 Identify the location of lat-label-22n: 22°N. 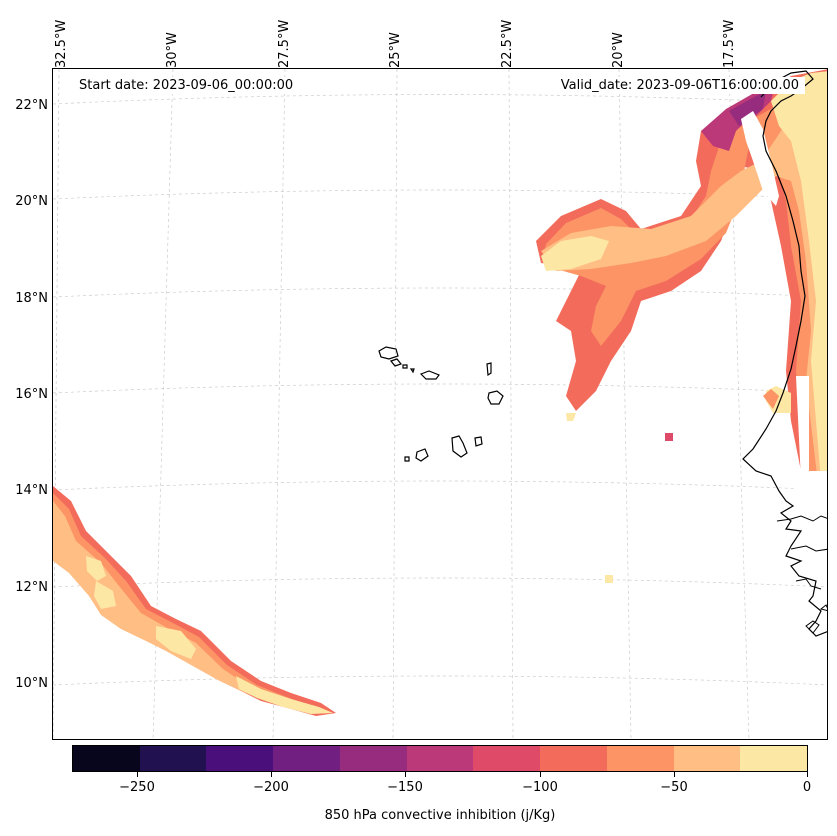
(31, 105).